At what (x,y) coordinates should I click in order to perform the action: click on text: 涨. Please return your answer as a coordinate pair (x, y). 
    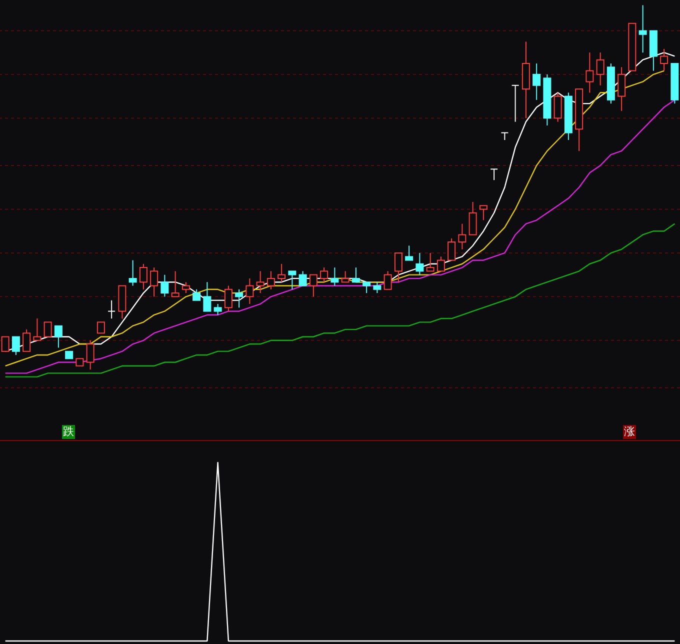
    Looking at the image, I should click on (629, 432).